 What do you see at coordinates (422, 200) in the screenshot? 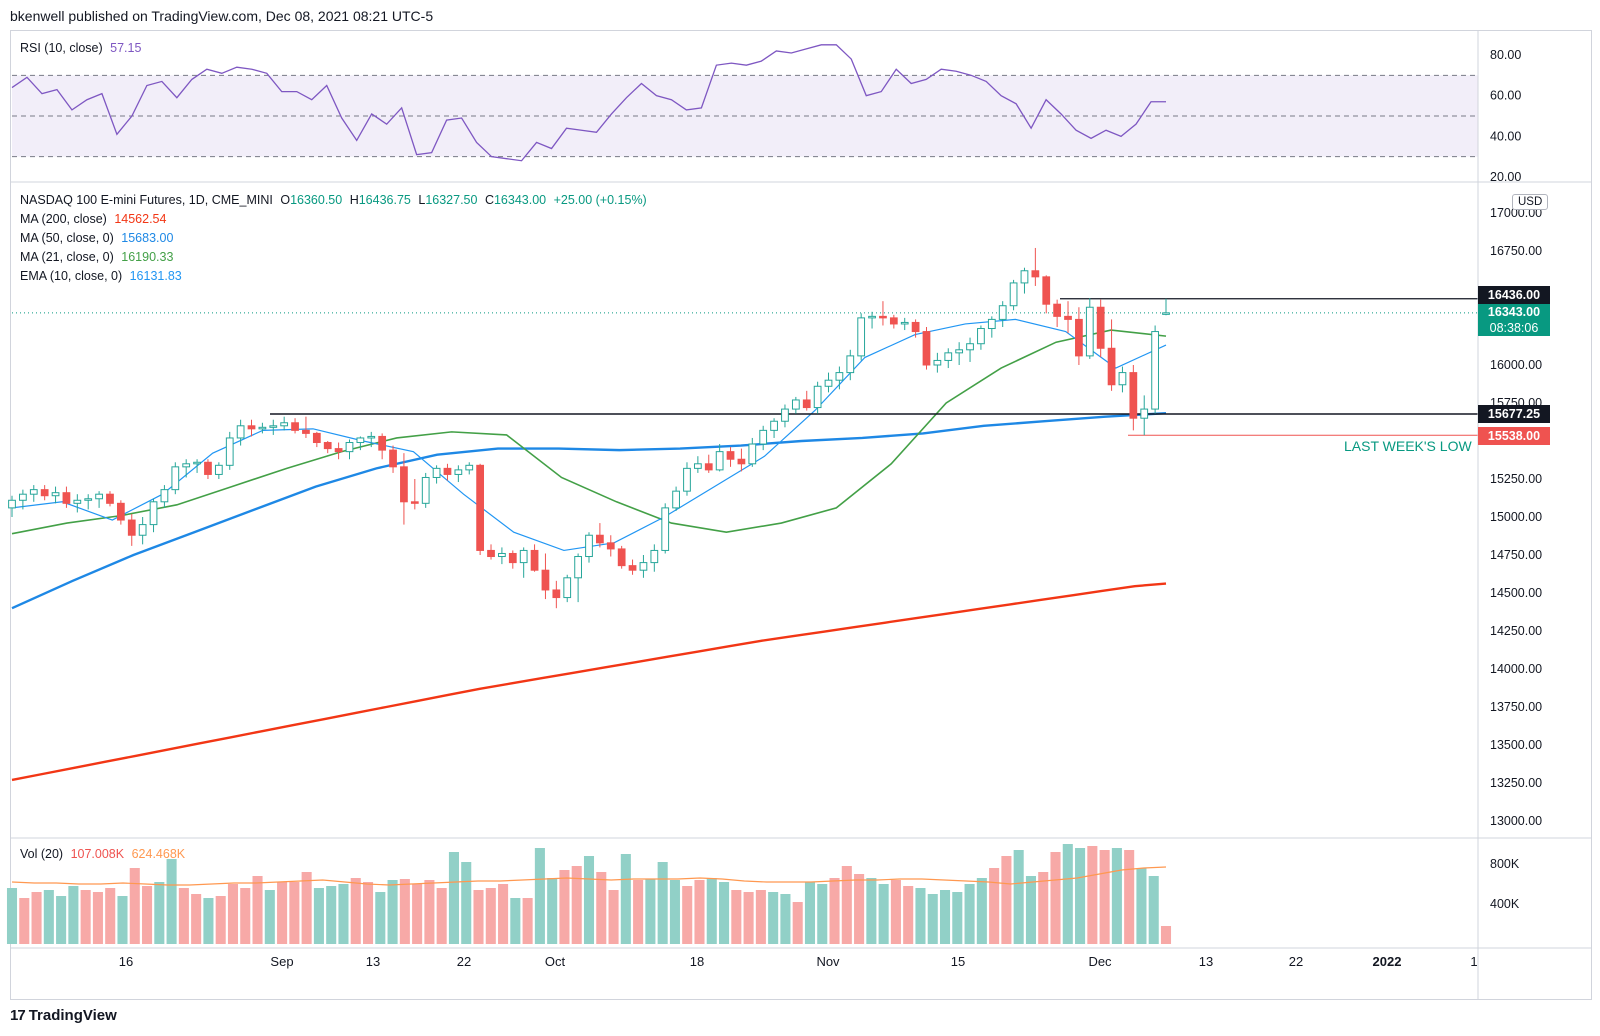
I see `low-label: L` at bounding box center [422, 200].